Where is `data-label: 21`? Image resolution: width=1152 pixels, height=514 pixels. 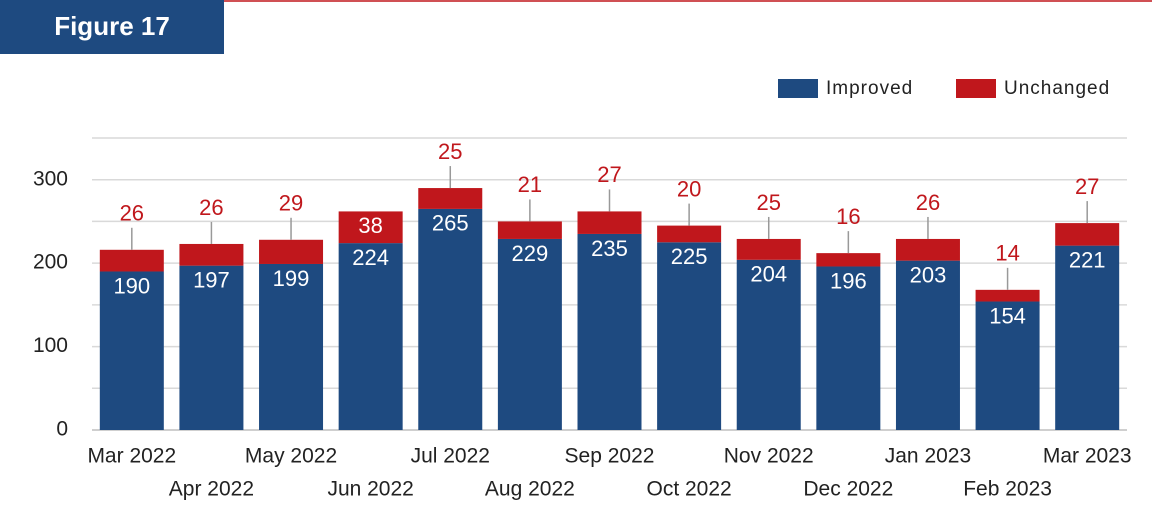 data-label: 21 is located at coordinates (530, 184).